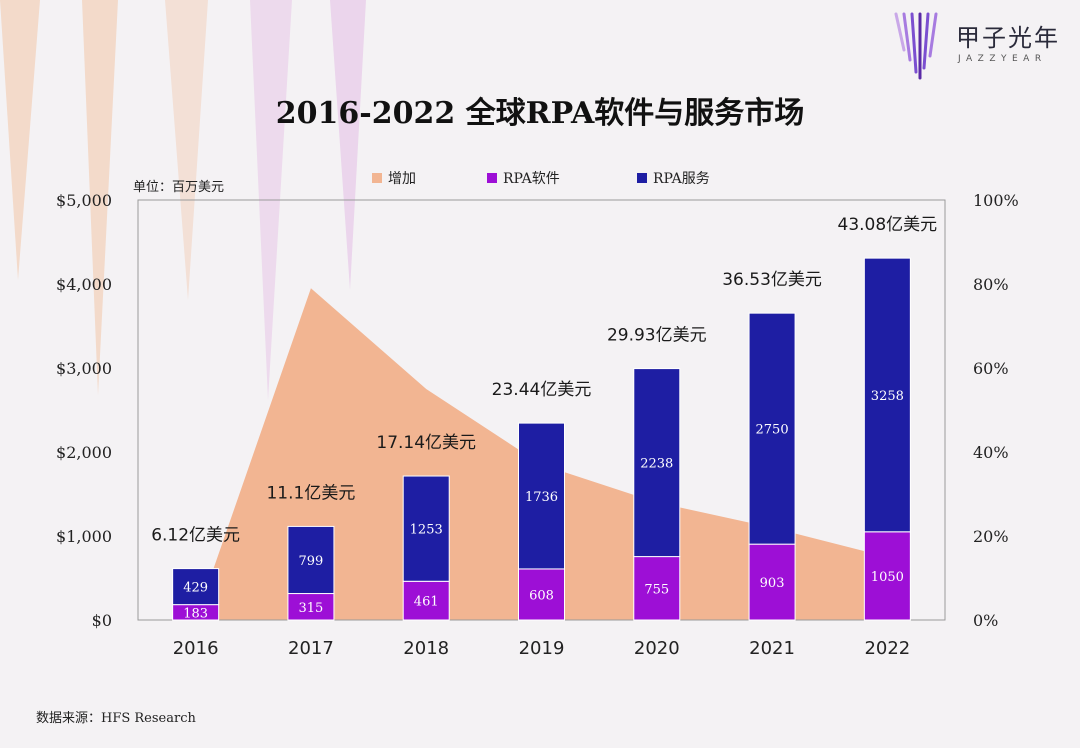 The width and height of the screenshot is (1080, 748). I want to click on logo-mark-icon, so click(916, 46).